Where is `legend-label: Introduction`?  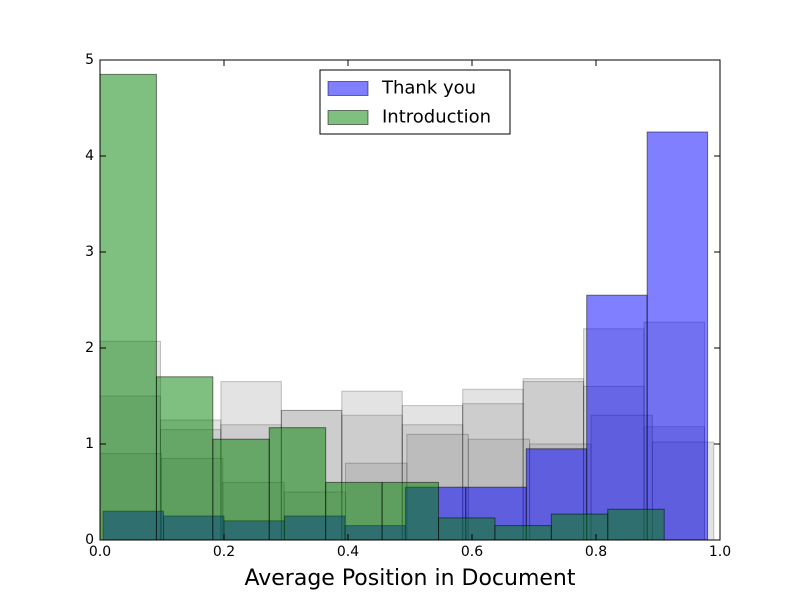
legend-label: Introduction is located at coordinates (436, 117).